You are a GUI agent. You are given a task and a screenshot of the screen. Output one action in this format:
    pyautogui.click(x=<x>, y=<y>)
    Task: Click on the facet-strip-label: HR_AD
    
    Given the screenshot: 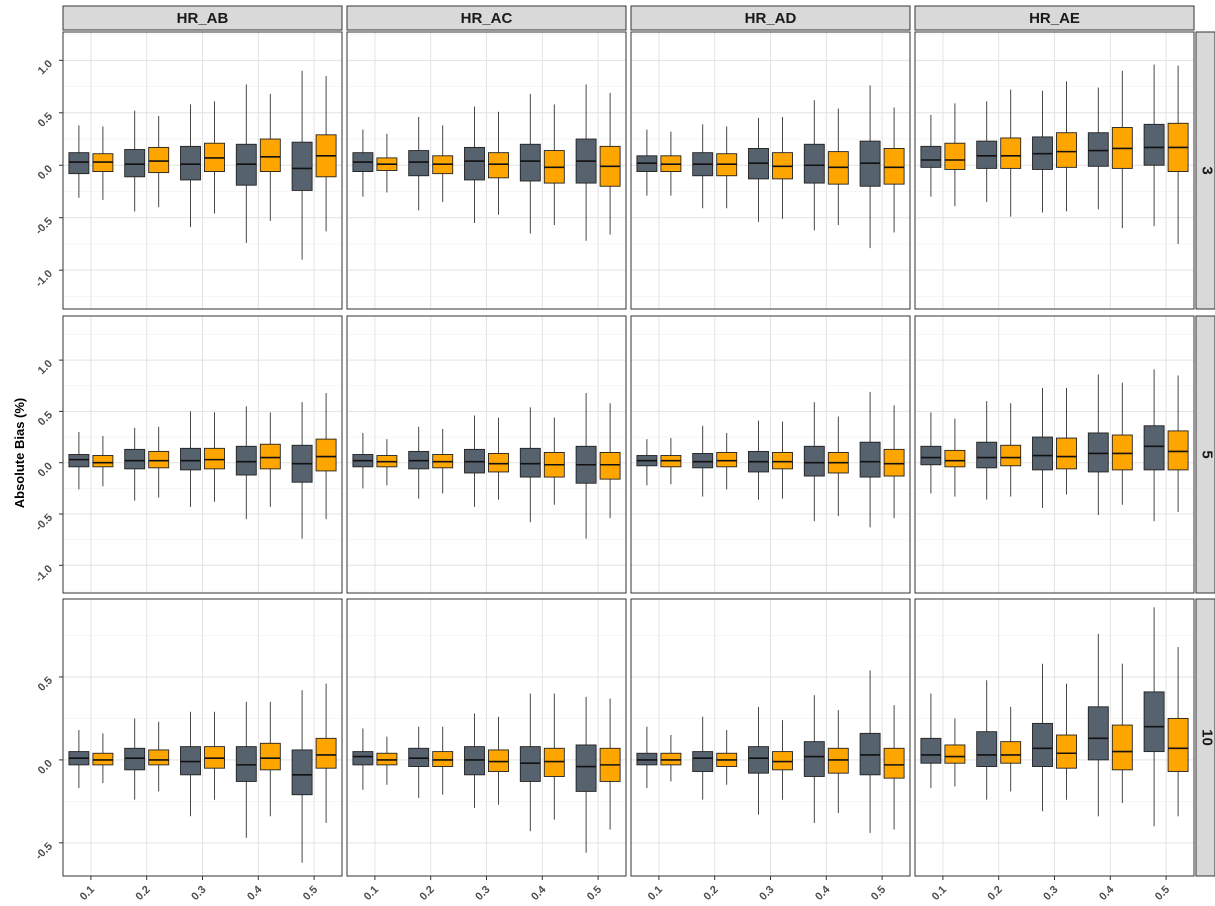 What is the action you would take?
    pyautogui.click(x=771, y=18)
    